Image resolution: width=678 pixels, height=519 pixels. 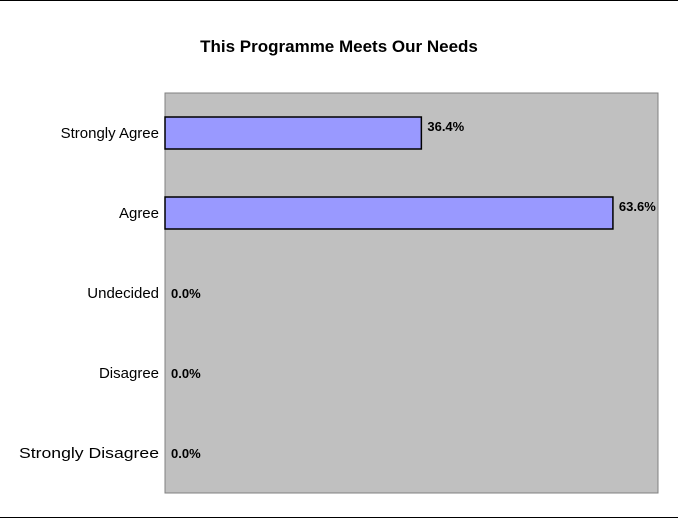 What do you see at coordinates (123, 293) in the screenshot?
I see `category-label-undecided: Undecided` at bounding box center [123, 293].